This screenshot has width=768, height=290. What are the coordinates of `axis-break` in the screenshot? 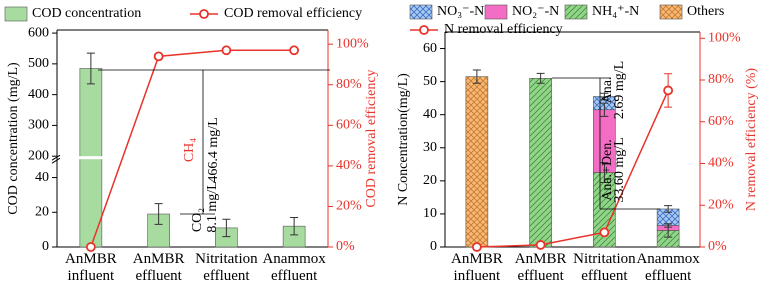 It's located at (192, 158).